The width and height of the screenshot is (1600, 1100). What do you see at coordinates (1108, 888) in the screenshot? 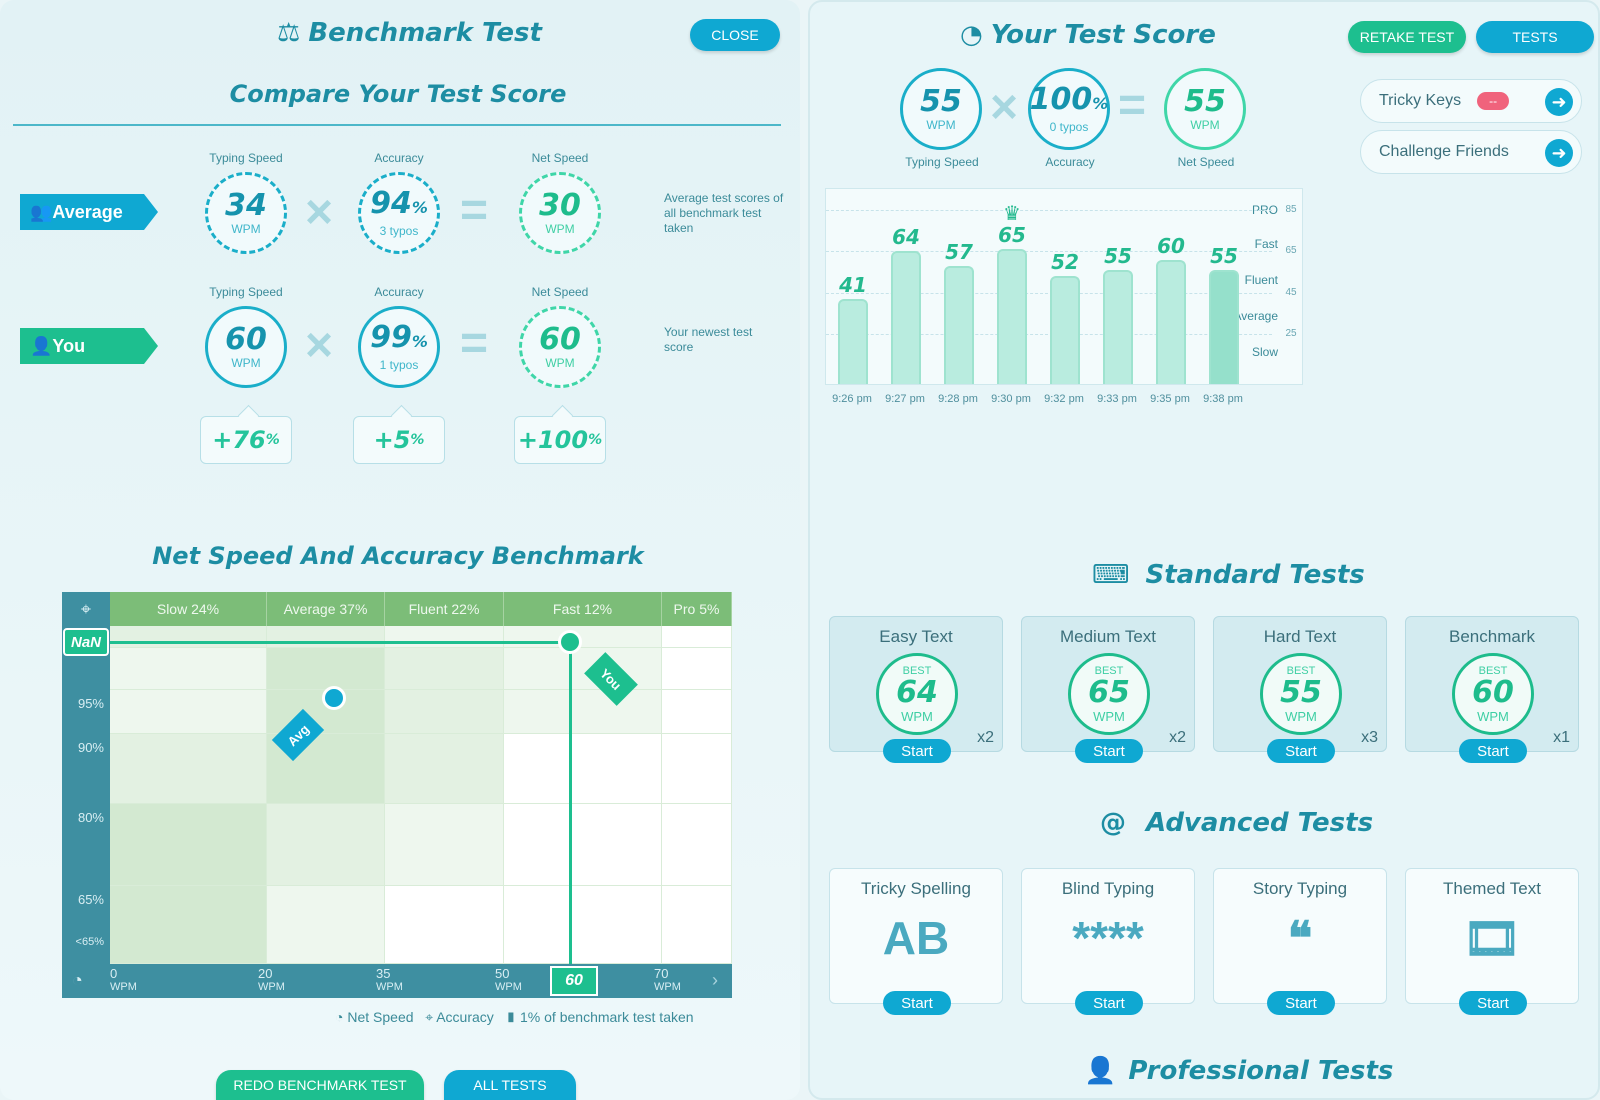
I see `card-title: Blind Typing` at bounding box center [1108, 888].